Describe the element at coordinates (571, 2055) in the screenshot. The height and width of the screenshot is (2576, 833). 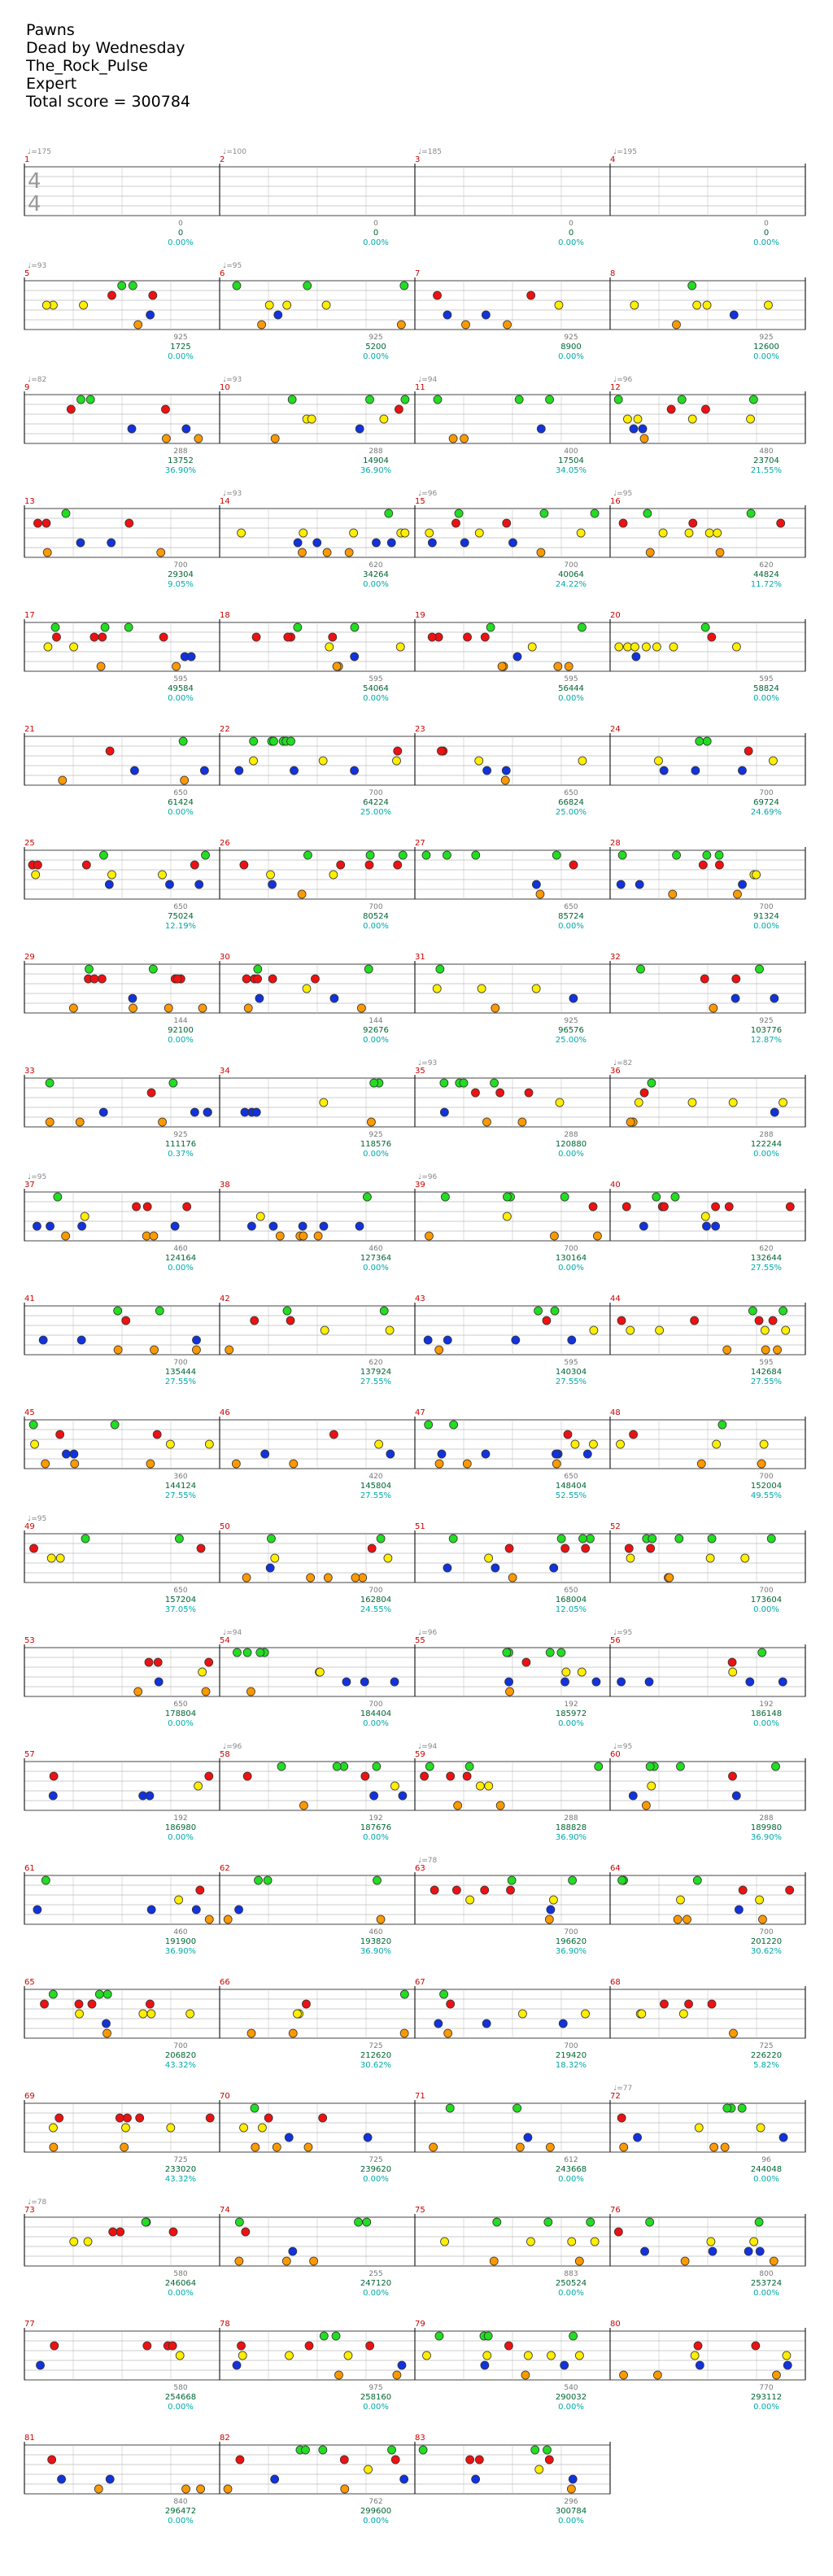
I see `measure-running-score: 219420` at that location.